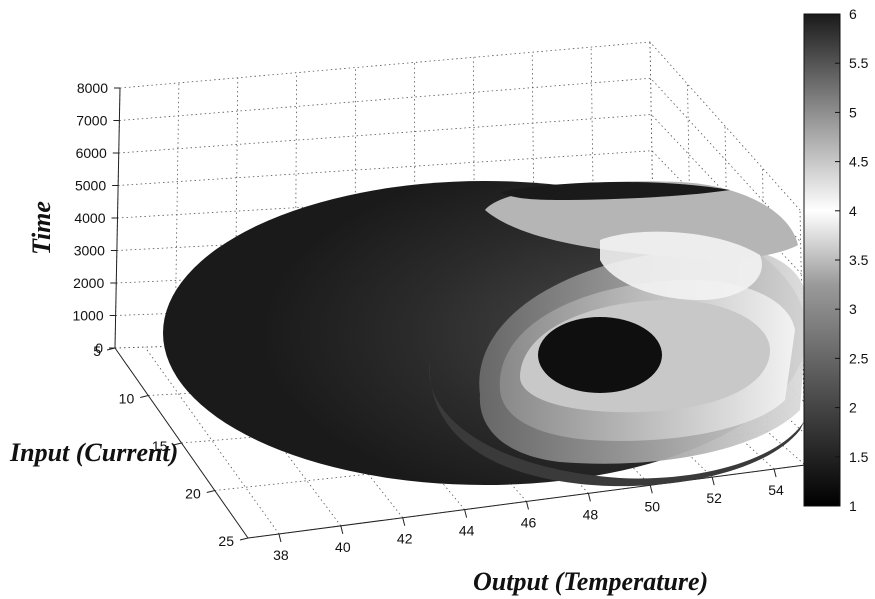 The image size is (875, 599). Describe the element at coordinates (853, 309) in the screenshot. I see `colorbar-tick-label: 3` at that location.